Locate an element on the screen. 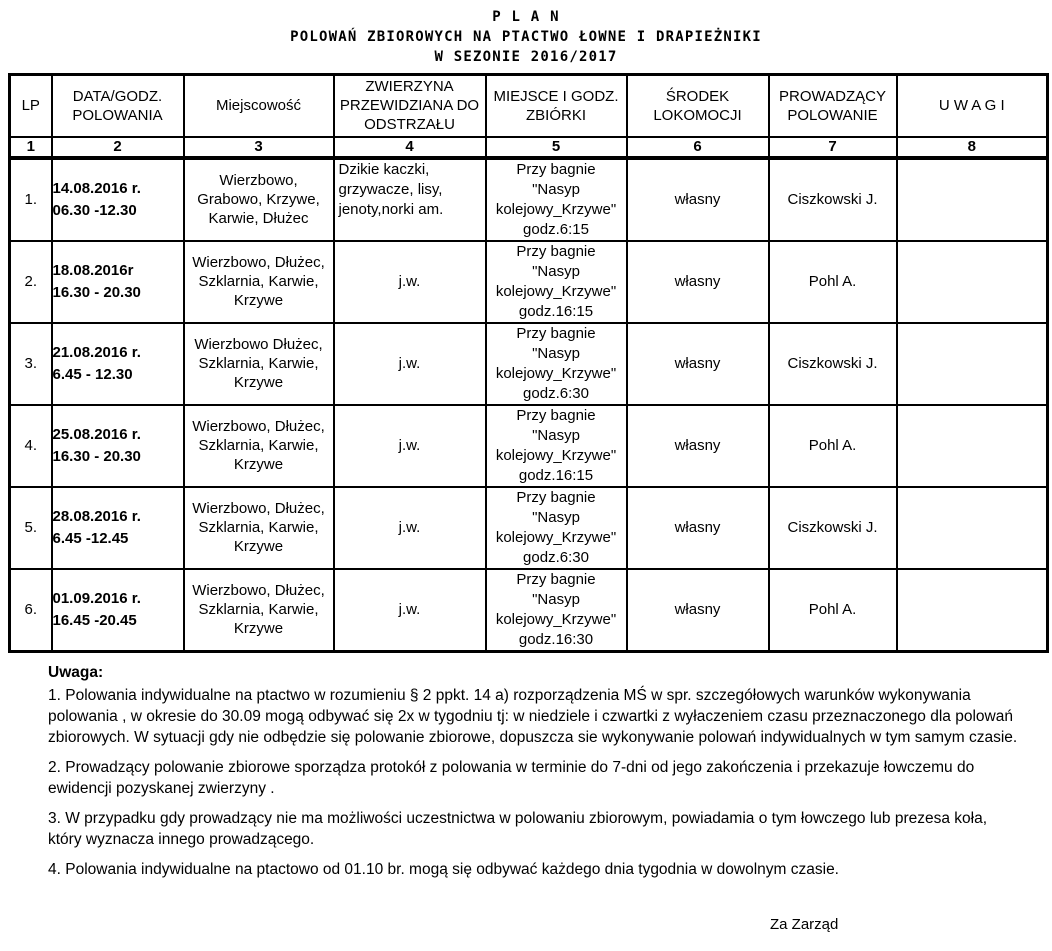  col-num-2: 2 is located at coordinates (117, 147).